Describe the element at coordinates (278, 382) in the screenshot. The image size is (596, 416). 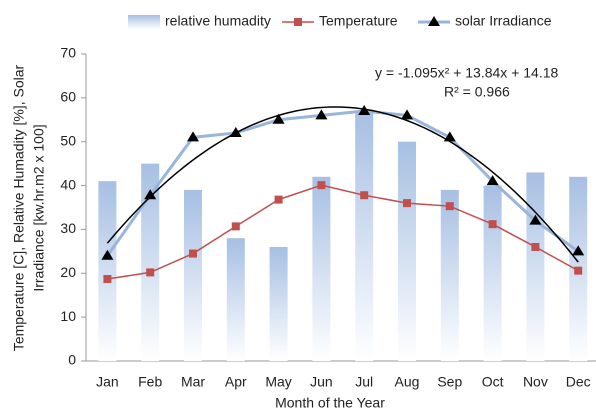
I see `x-tick-label: May` at that location.